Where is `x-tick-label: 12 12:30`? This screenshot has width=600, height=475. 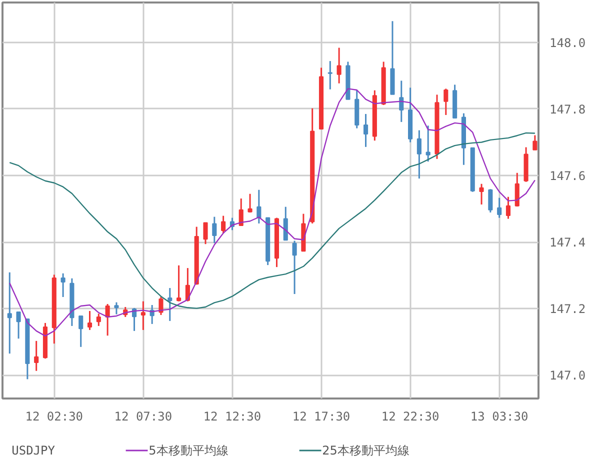
x-tick-label: 12 12:30 is located at coordinates (232, 417).